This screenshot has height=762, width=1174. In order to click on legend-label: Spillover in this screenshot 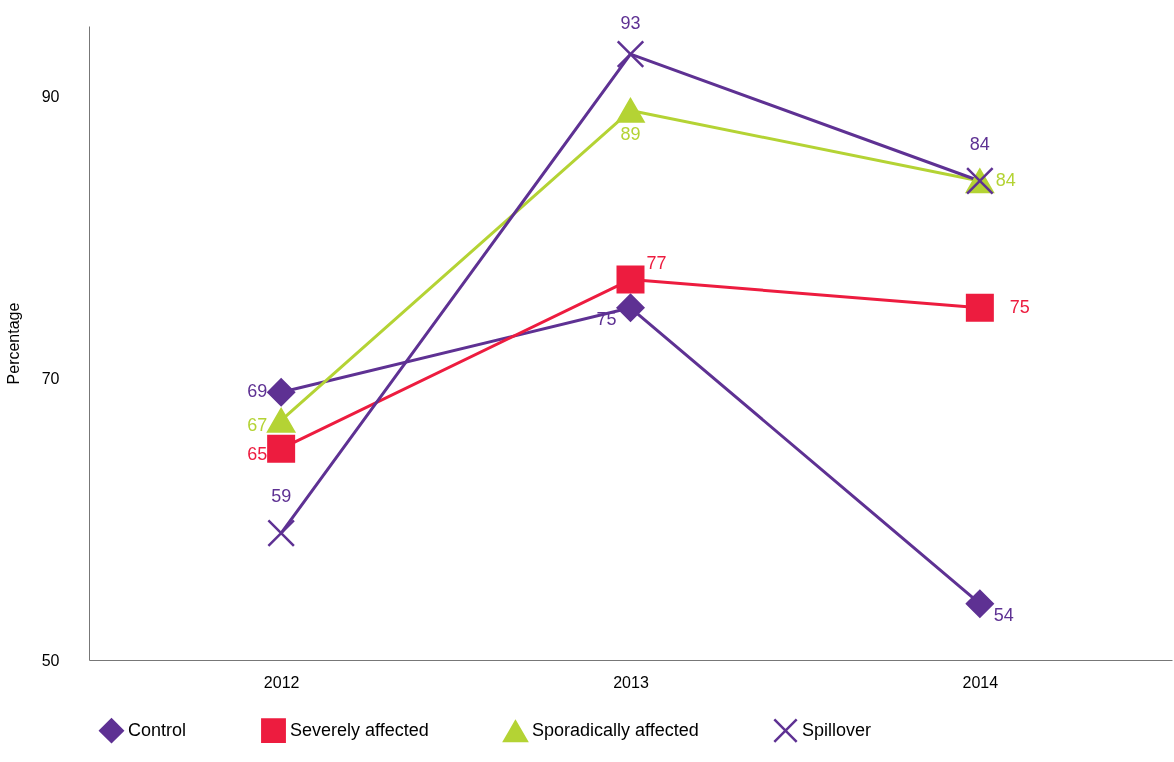, I will do `click(837, 729)`.